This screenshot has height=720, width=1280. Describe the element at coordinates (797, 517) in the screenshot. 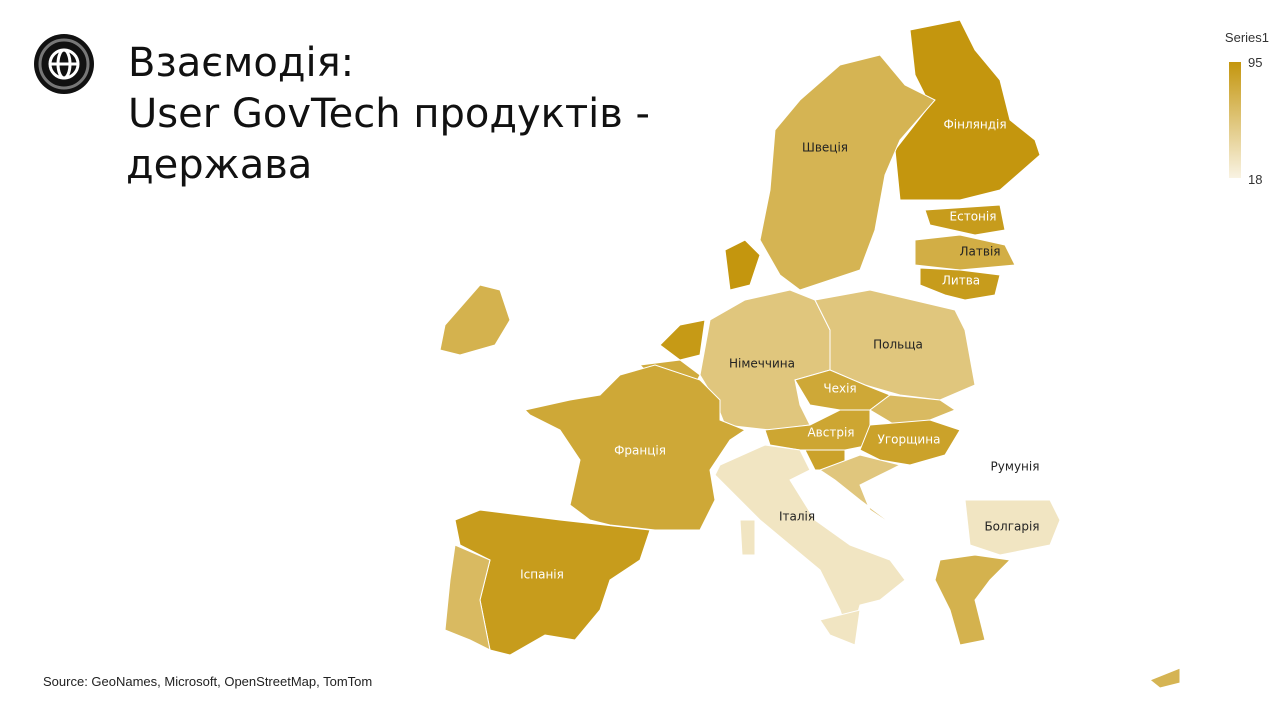

I see `region-label: Італія` at that location.